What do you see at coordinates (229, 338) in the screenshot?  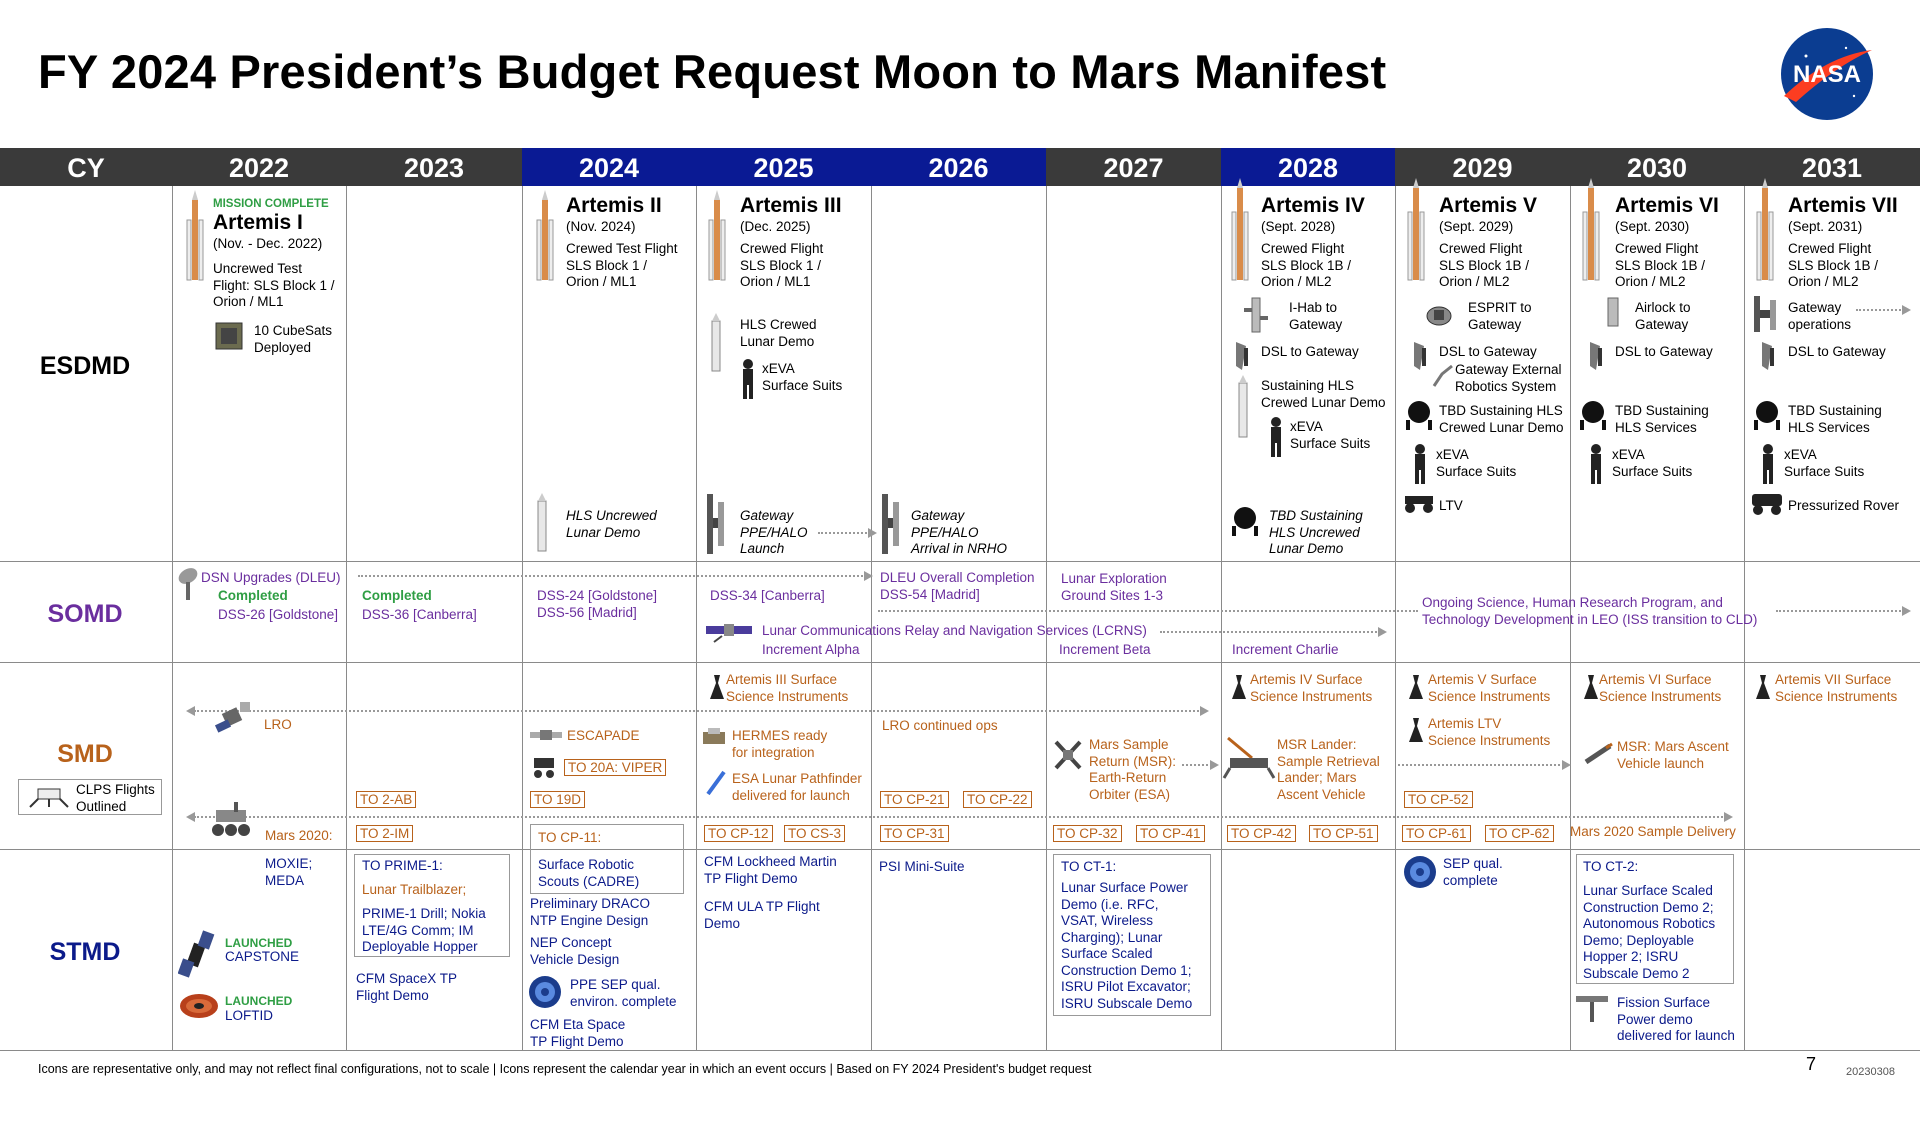 I see `cubesat-icon` at bounding box center [229, 338].